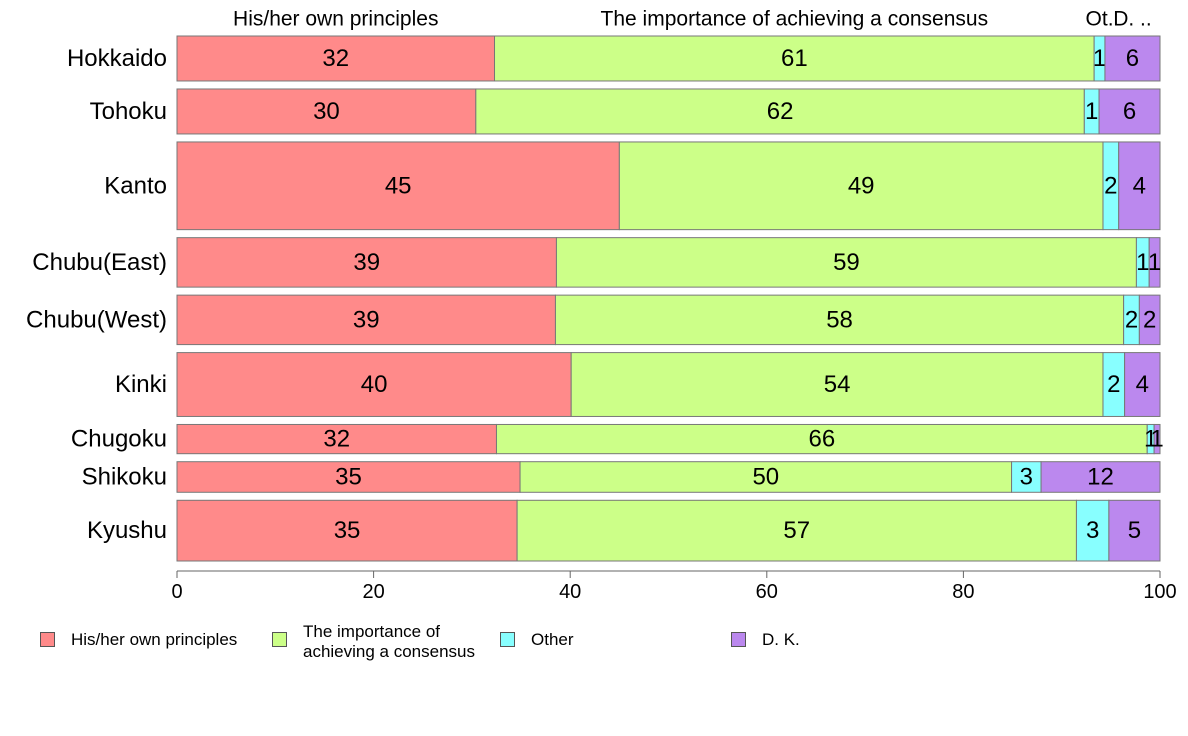 The width and height of the screenshot is (1188, 736). What do you see at coordinates (1113, 384) in the screenshot?
I see `data-label-kinki-3: 2` at bounding box center [1113, 384].